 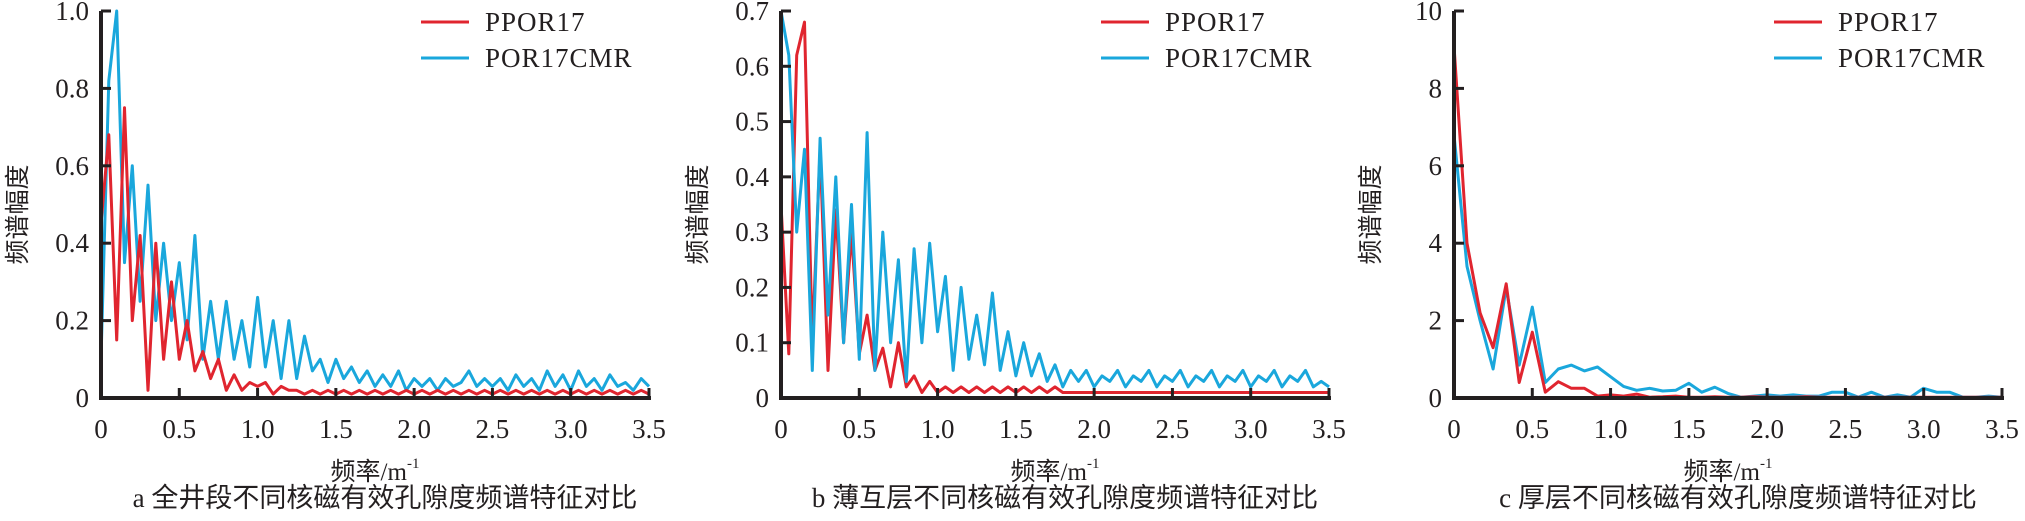 I want to click on y-tick-label: 6, so click(x=1436, y=166).